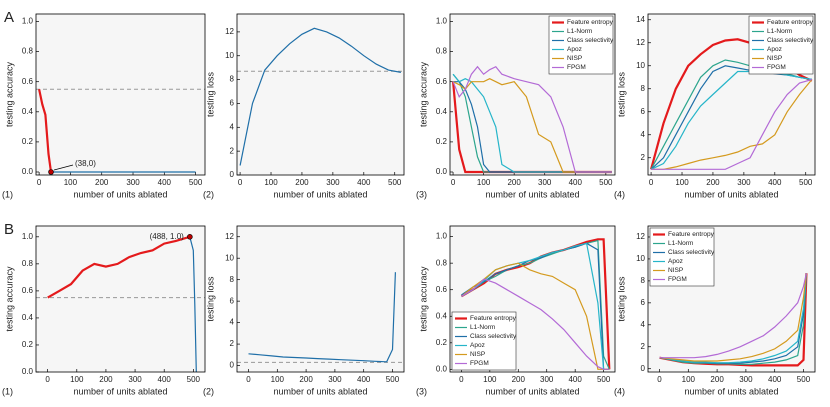  I want to click on annotation-arrow, so click(63, 167).